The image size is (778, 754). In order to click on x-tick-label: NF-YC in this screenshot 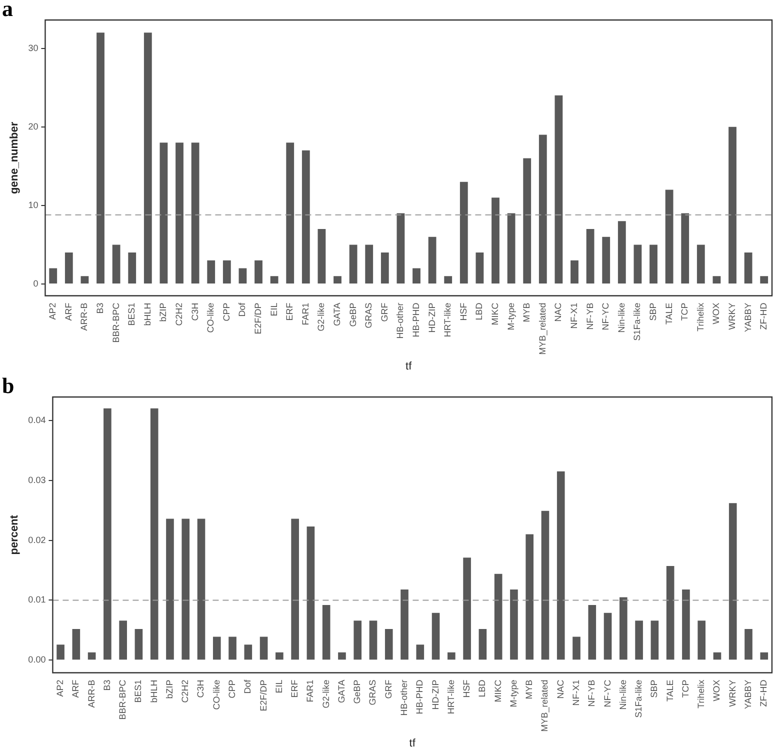, I will do `click(607, 693)`.